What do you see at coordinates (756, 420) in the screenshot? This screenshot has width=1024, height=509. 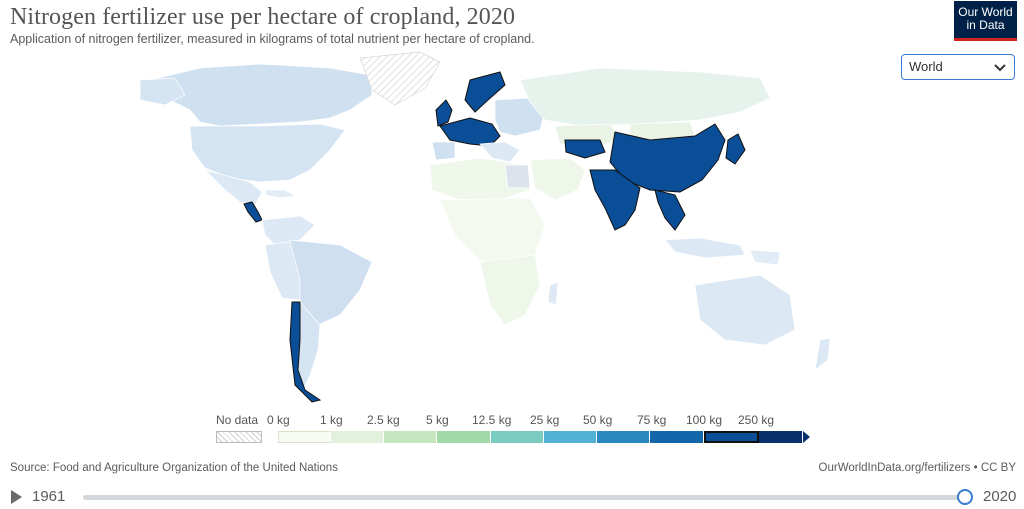 I see `legend-label-9: 250 kg` at bounding box center [756, 420].